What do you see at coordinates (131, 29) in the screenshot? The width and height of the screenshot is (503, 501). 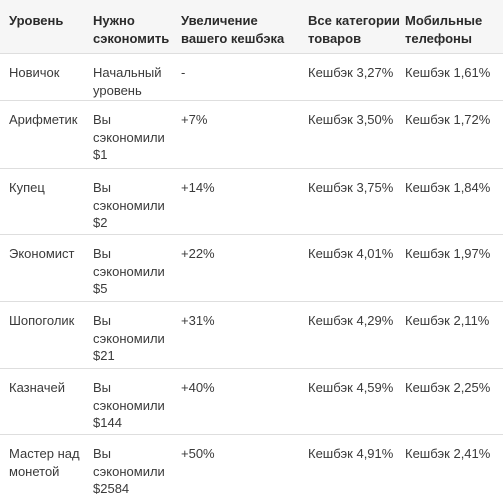 I see `header-need-to-save: Нужно сэкономить` at bounding box center [131, 29].